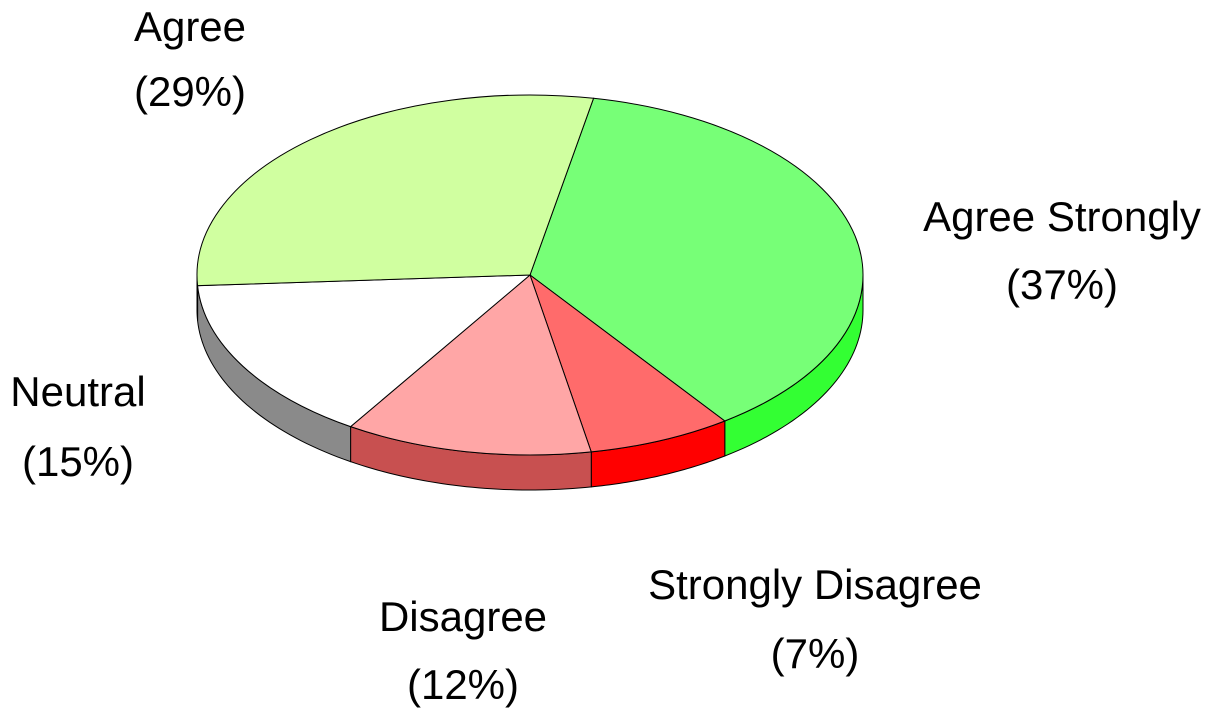  I want to click on slice-label: Agree, so click(190, 26).